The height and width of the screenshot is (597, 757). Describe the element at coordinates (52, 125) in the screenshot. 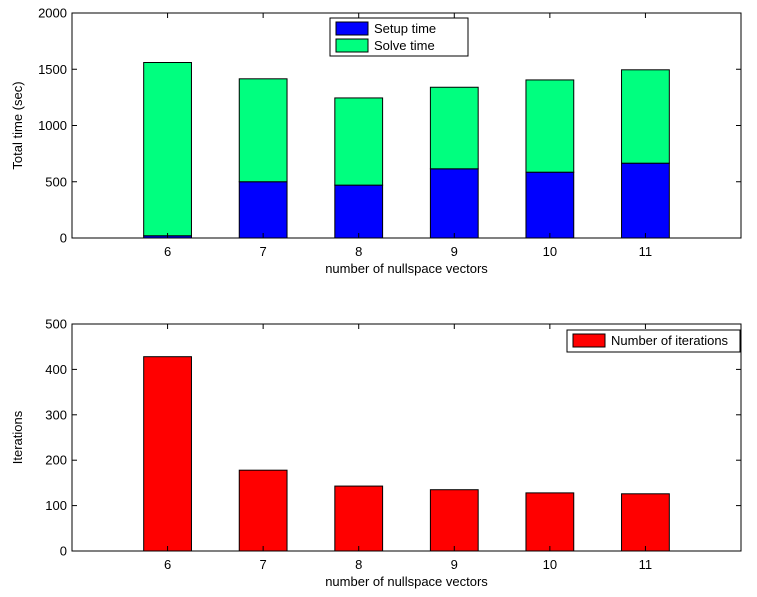

I see `y-tick-label: 1000` at that location.